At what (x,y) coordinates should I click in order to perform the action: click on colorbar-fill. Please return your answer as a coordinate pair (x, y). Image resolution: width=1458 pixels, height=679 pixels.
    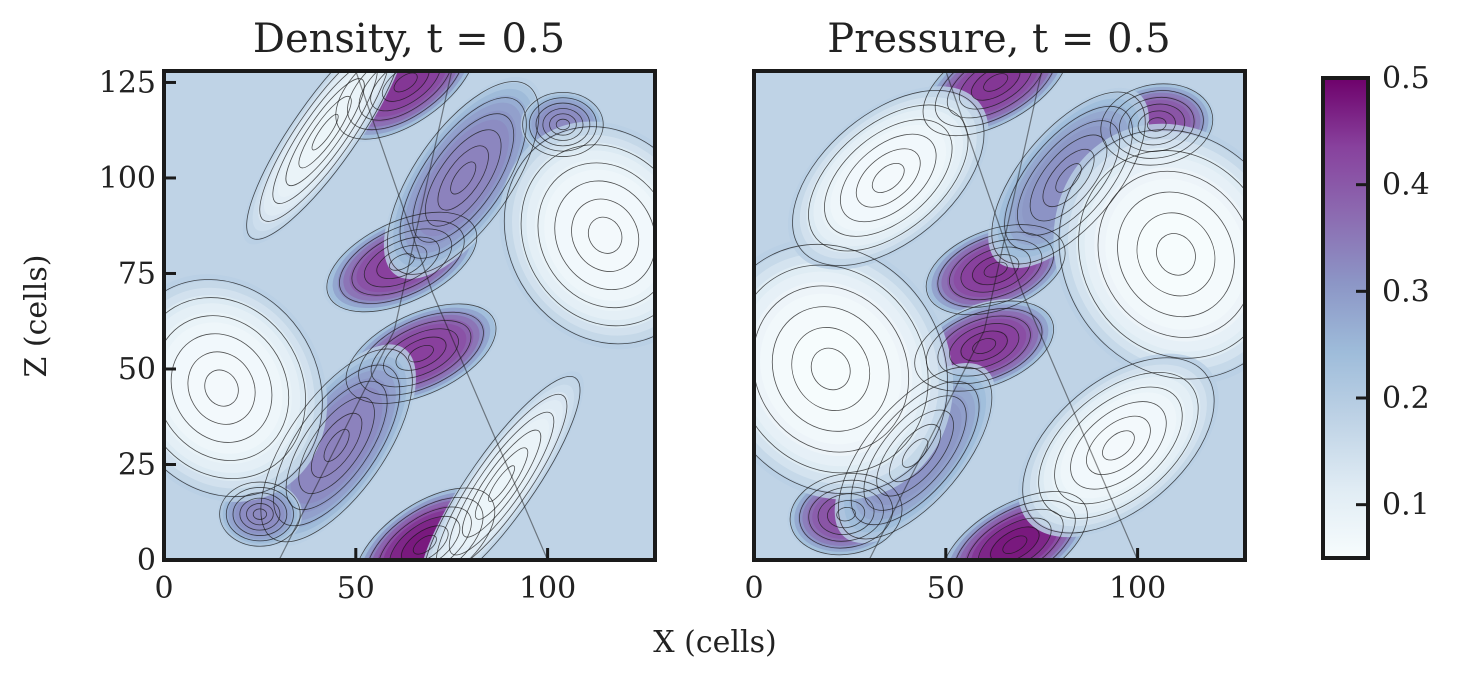
    Looking at the image, I should click on (1345, 318).